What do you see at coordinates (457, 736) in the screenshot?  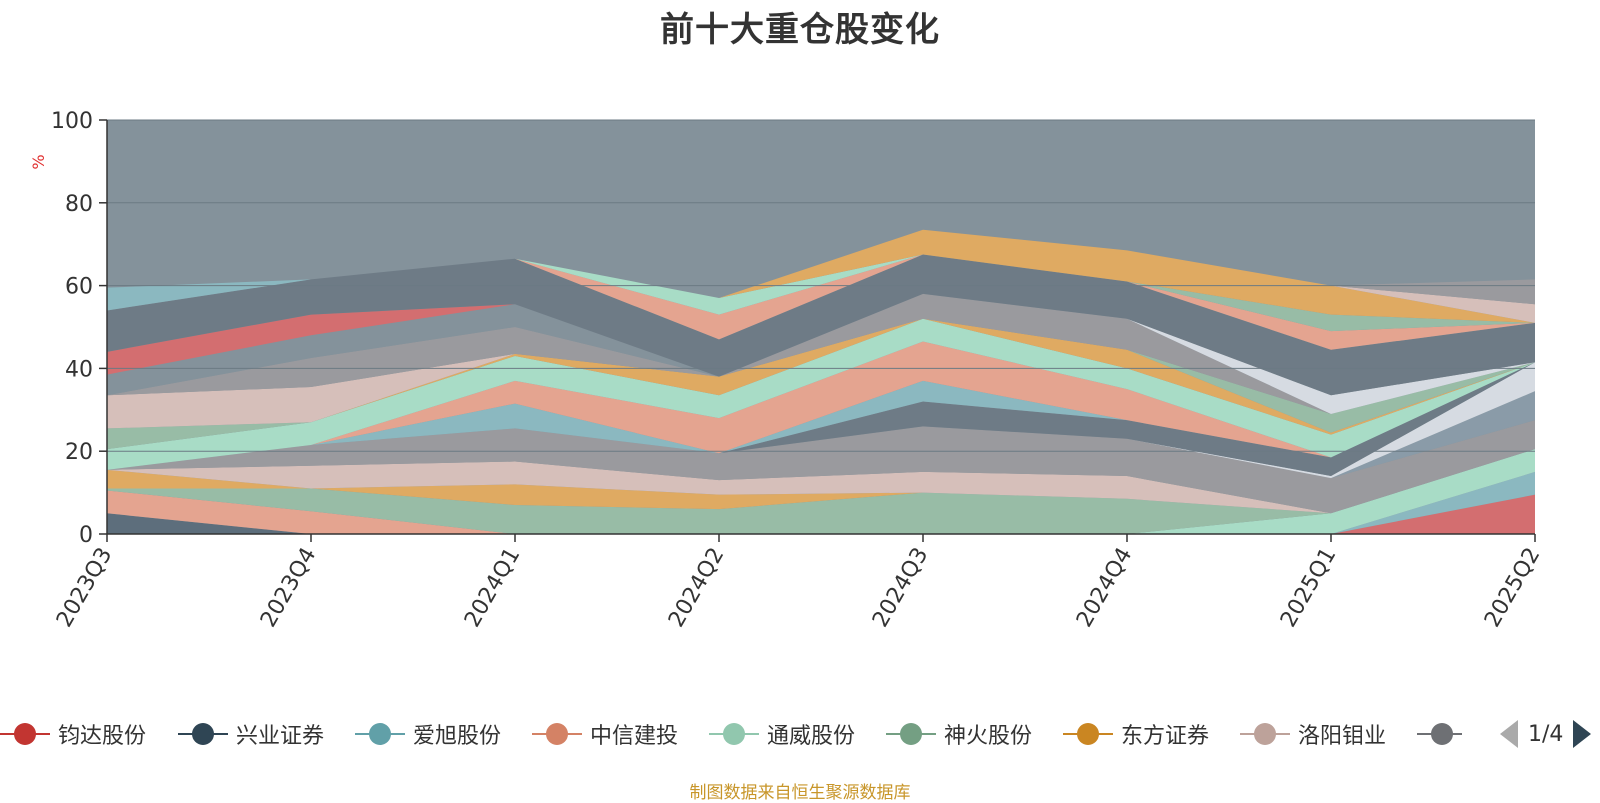 I see `legend-label: 爱旭股份` at bounding box center [457, 736].